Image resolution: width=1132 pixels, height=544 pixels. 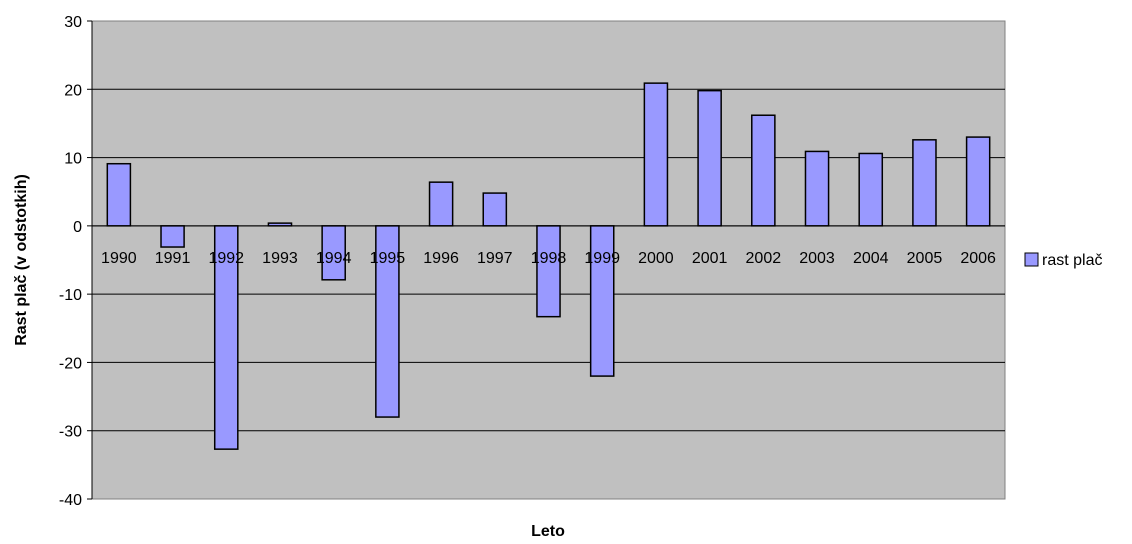 What do you see at coordinates (764, 258) in the screenshot?
I see `x-tick-label: 2002` at bounding box center [764, 258].